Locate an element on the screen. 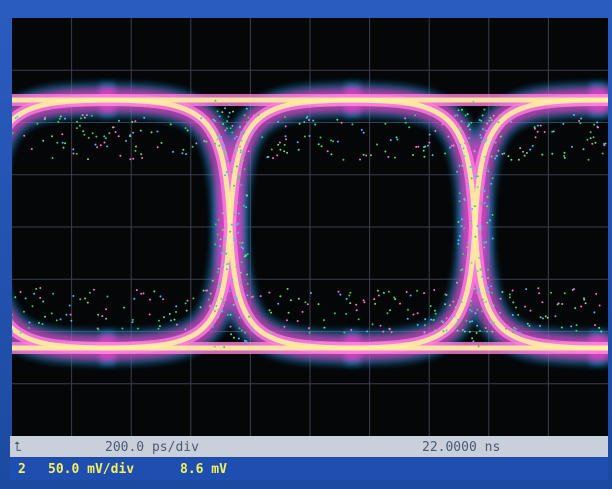 The width and height of the screenshot is (612, 489). vertical-scale: 50.0 mV/div is located at coordinates (91, 469).